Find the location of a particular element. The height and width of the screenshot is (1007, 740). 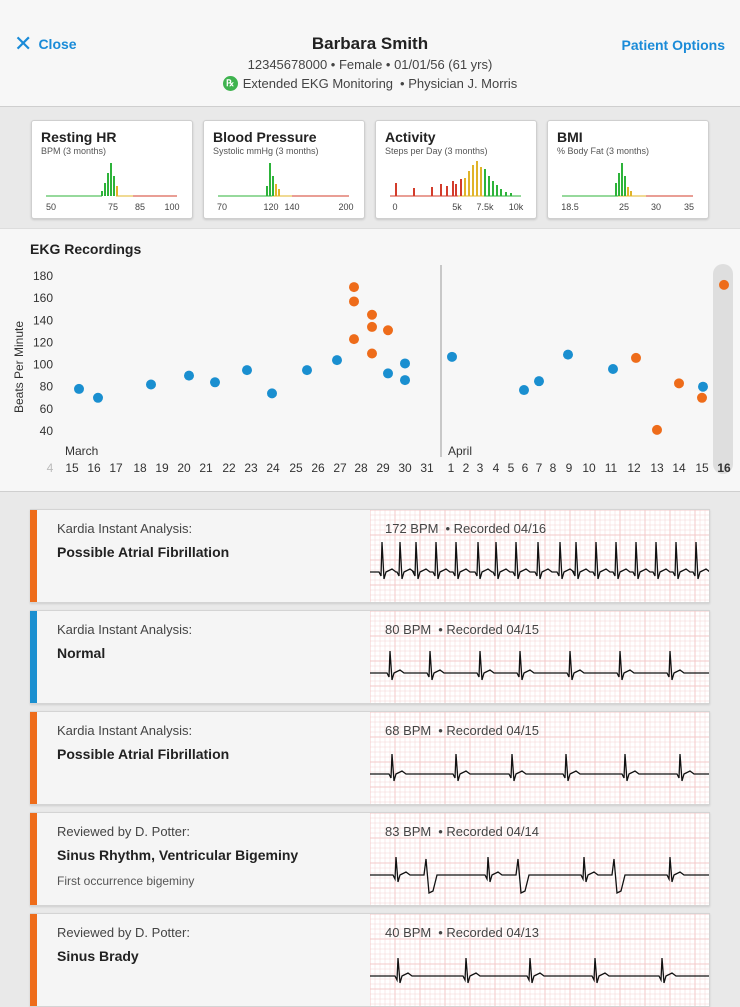

tick-label: 140 is located at coordinates (291, 207).